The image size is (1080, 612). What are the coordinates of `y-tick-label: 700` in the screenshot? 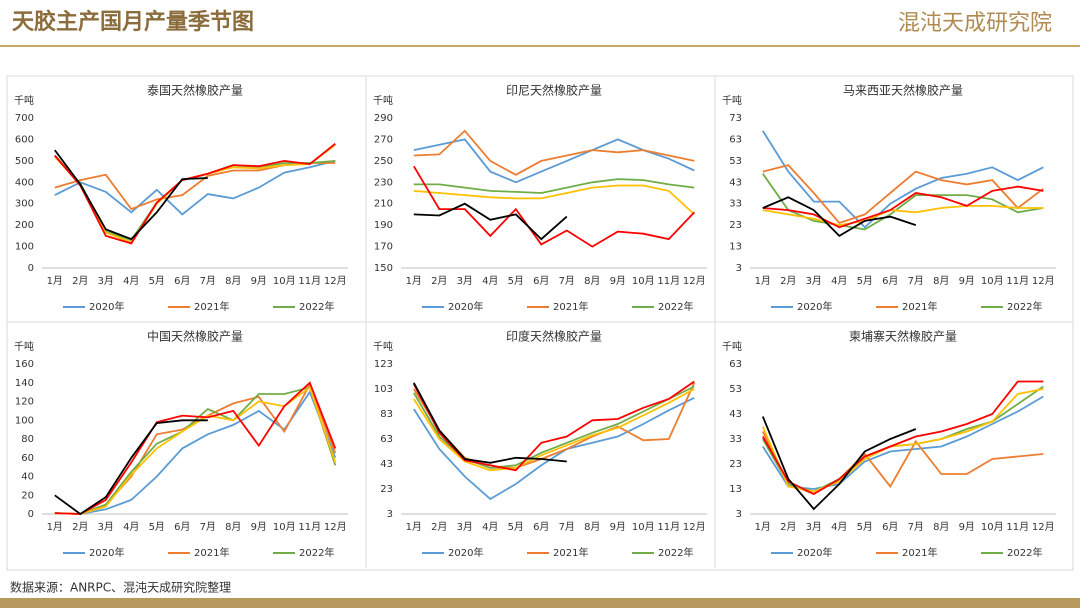 It's located at (24, 118).